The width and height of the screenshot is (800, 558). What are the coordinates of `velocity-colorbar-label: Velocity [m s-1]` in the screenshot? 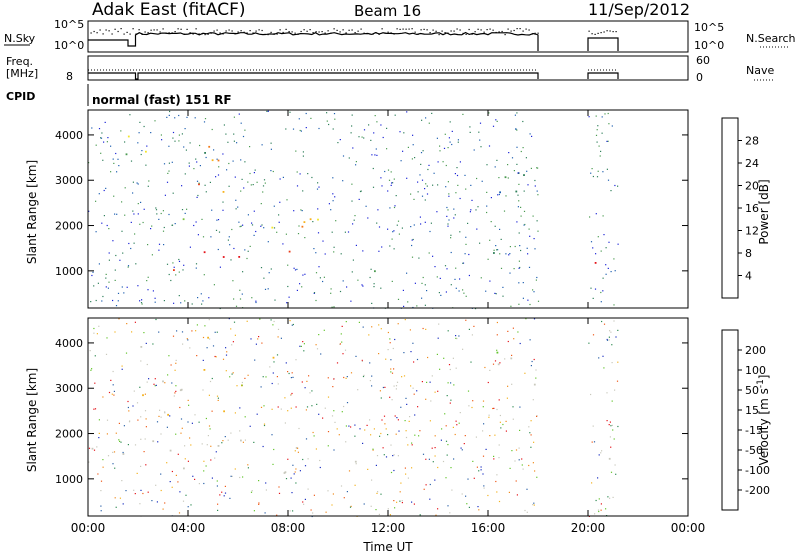 It's located at (763, 420).